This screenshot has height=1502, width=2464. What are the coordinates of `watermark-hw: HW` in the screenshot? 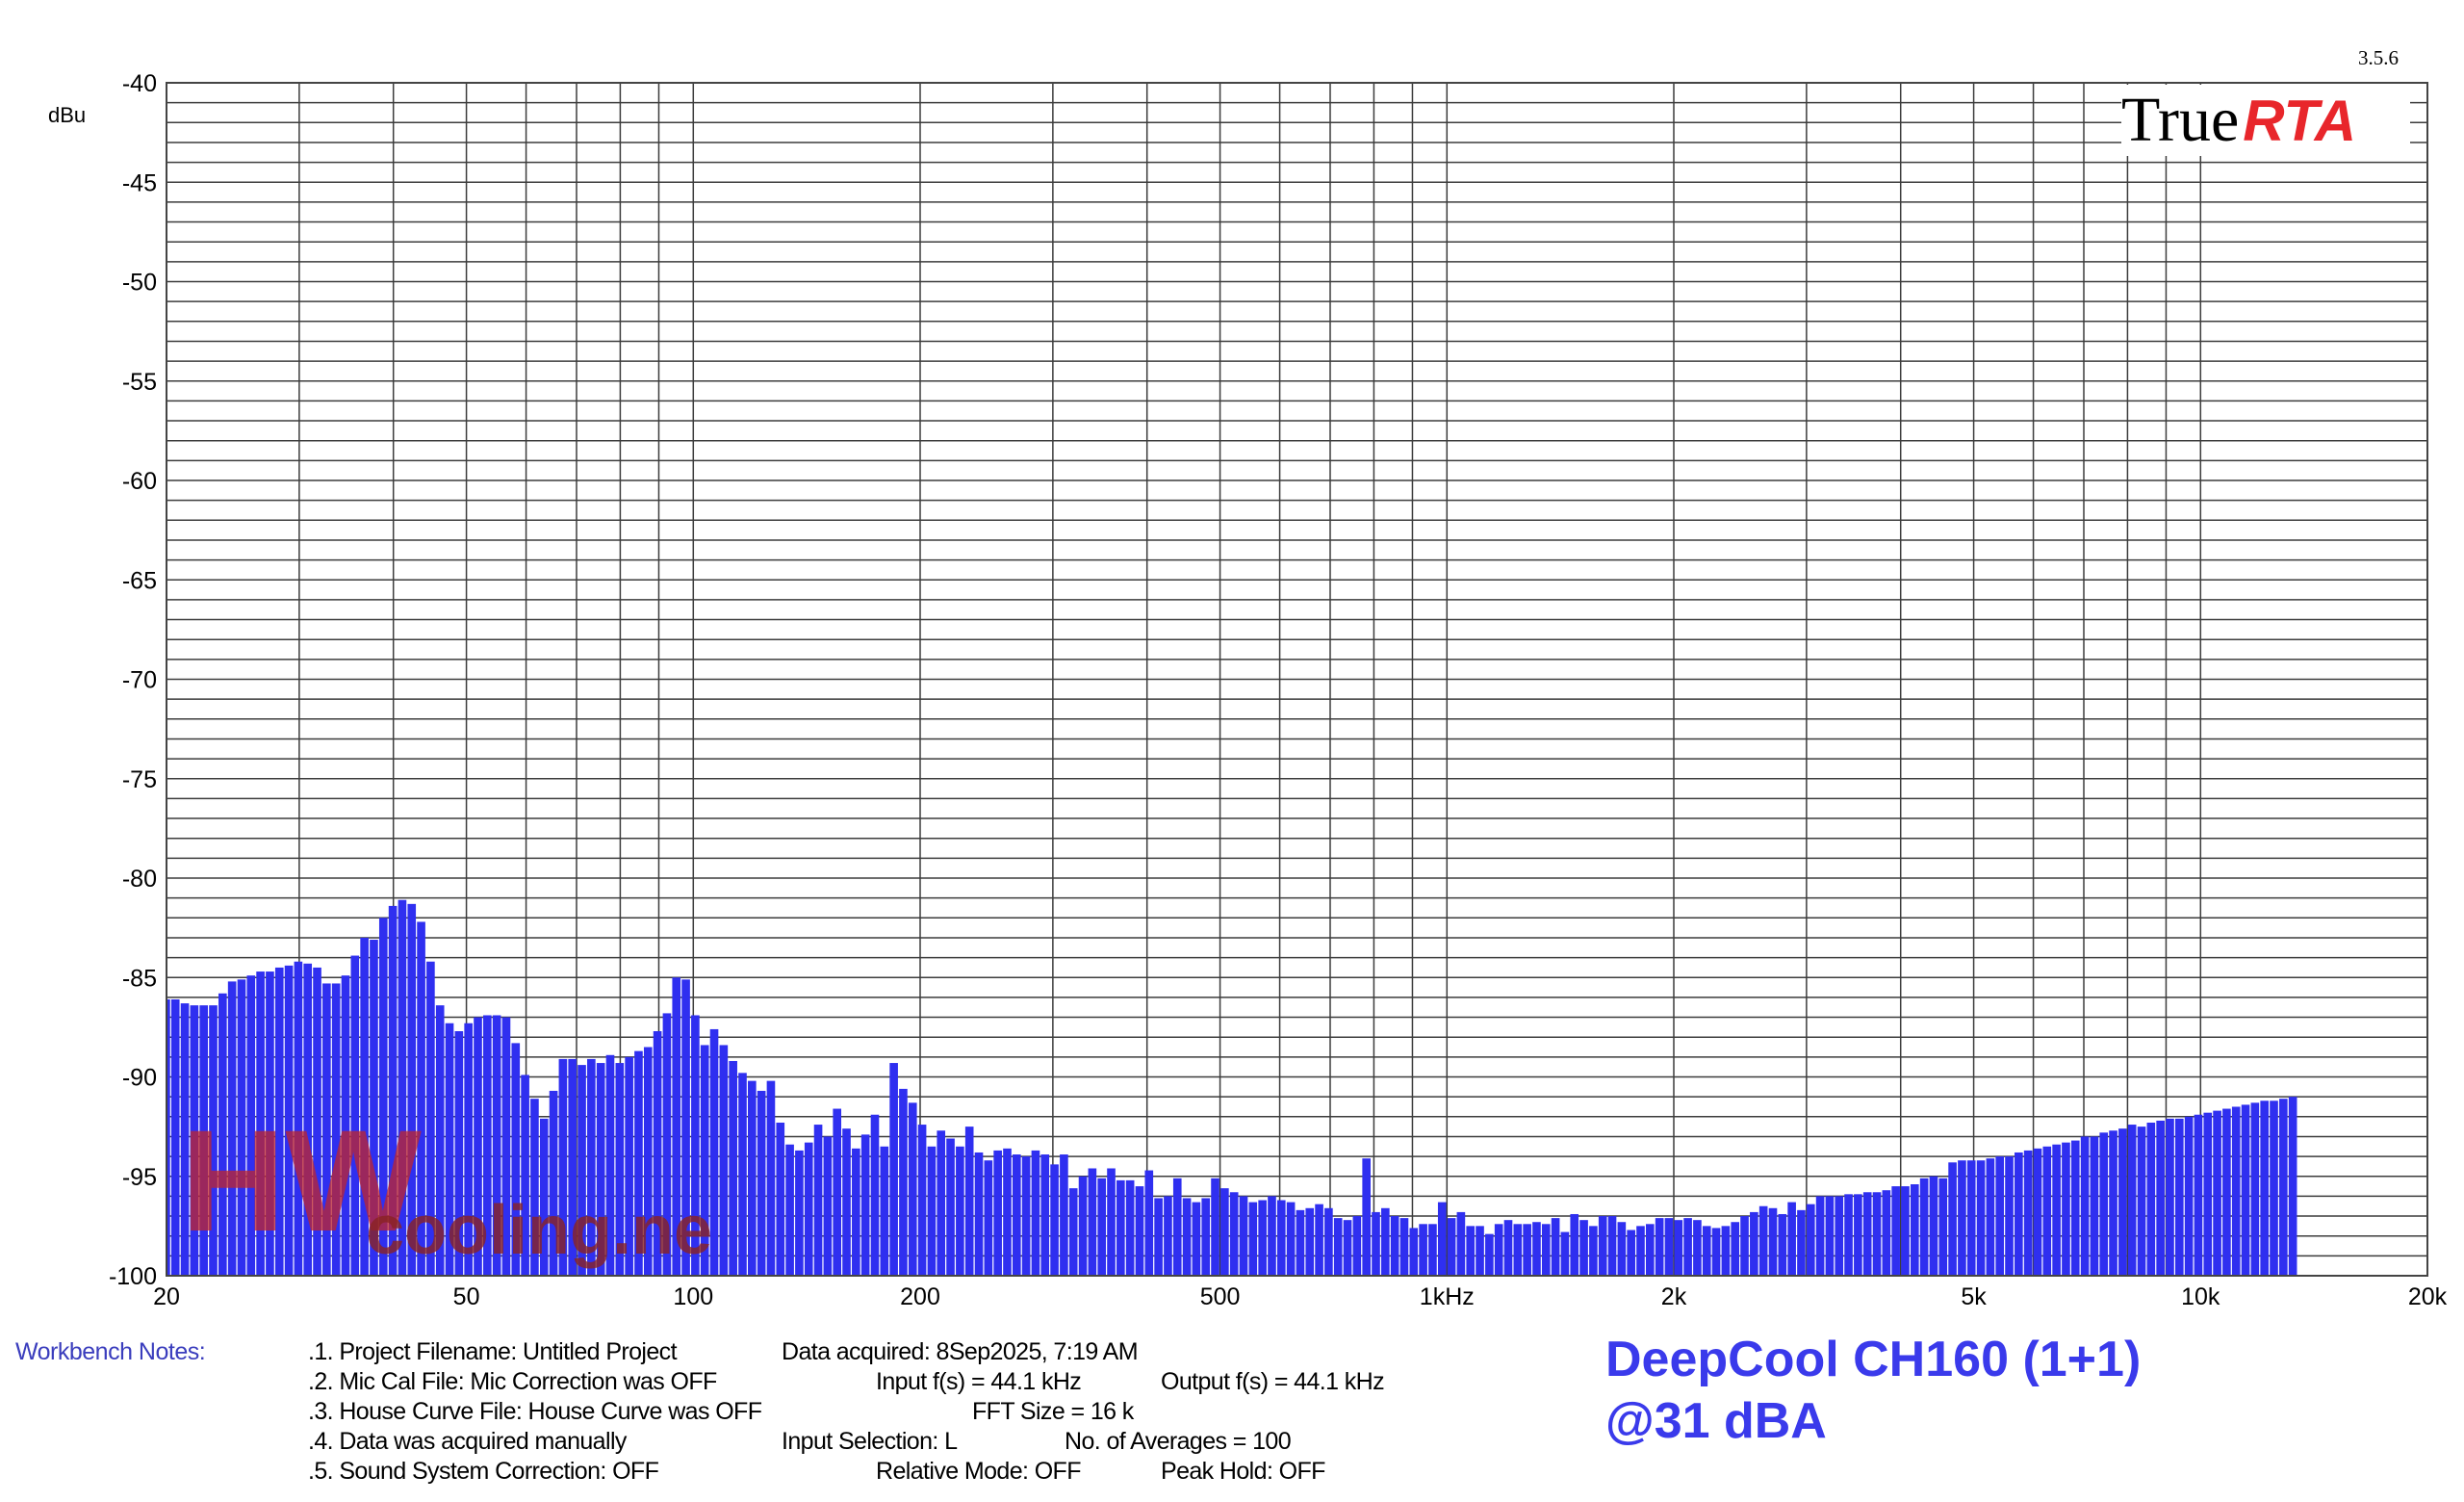 It's located at (301, 1181).